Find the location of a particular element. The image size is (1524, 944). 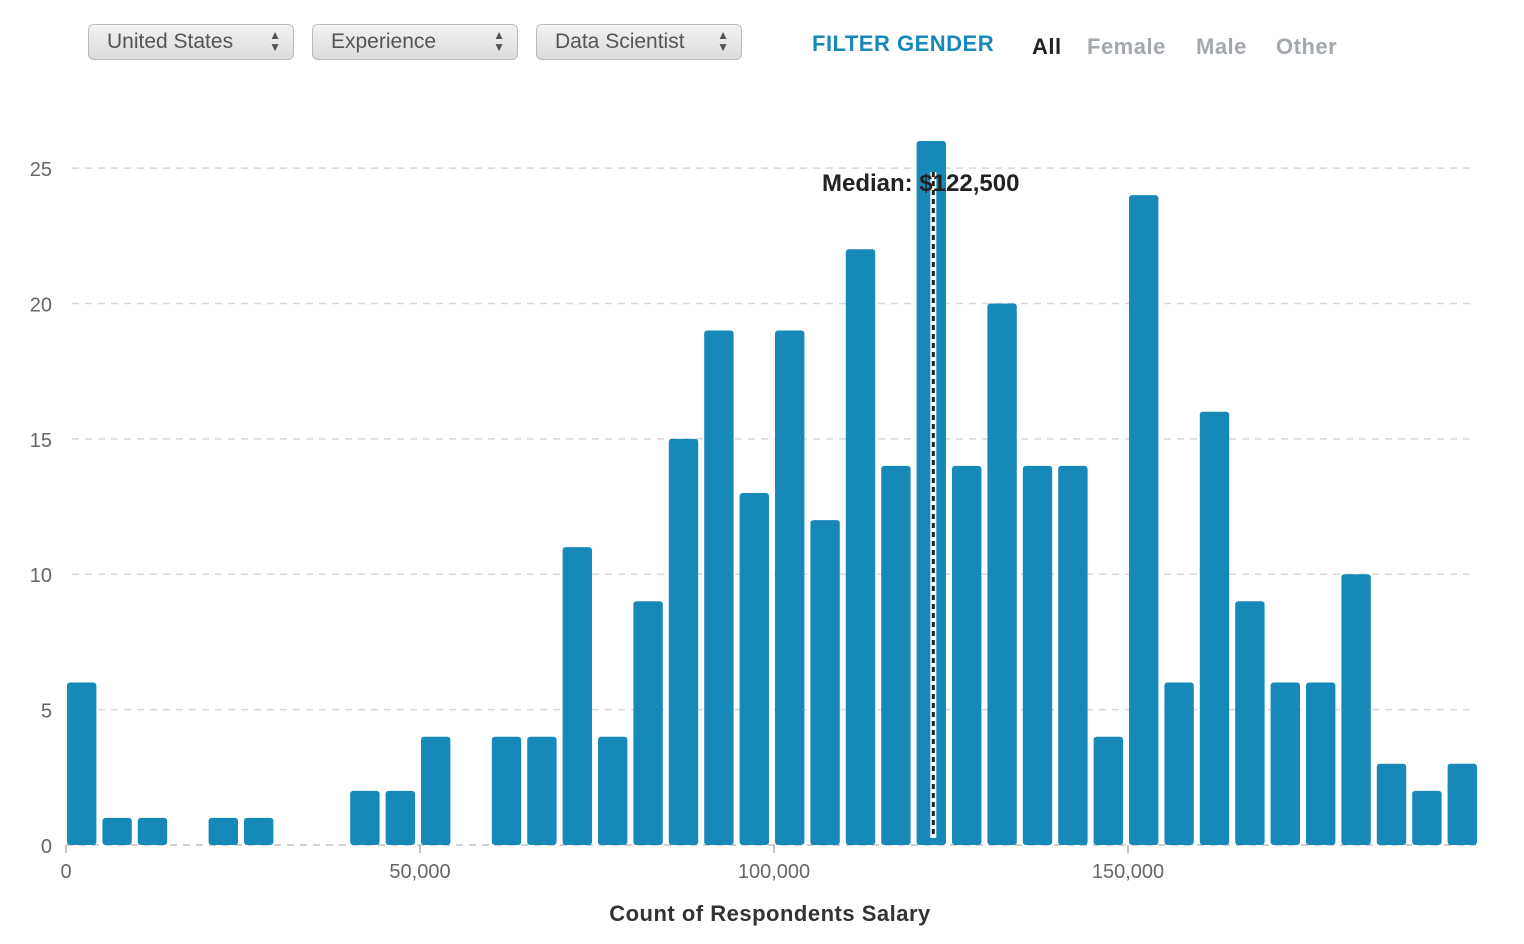

filter-gender-heading: FILTER GENDER is located at coordinates (903, 43).